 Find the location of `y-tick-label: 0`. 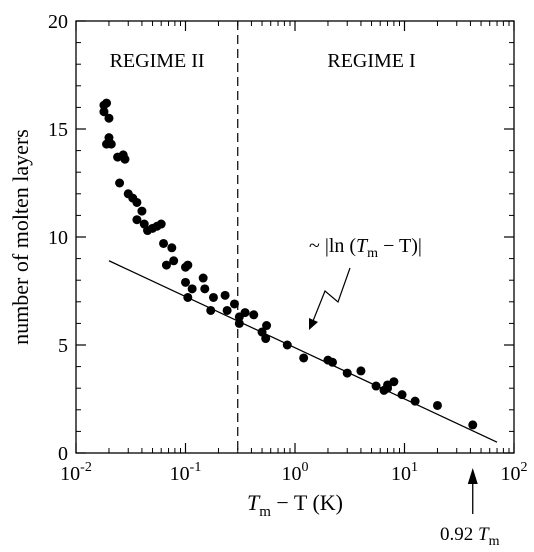

y-tick-label: 0 is located at coordinates (63, 454).